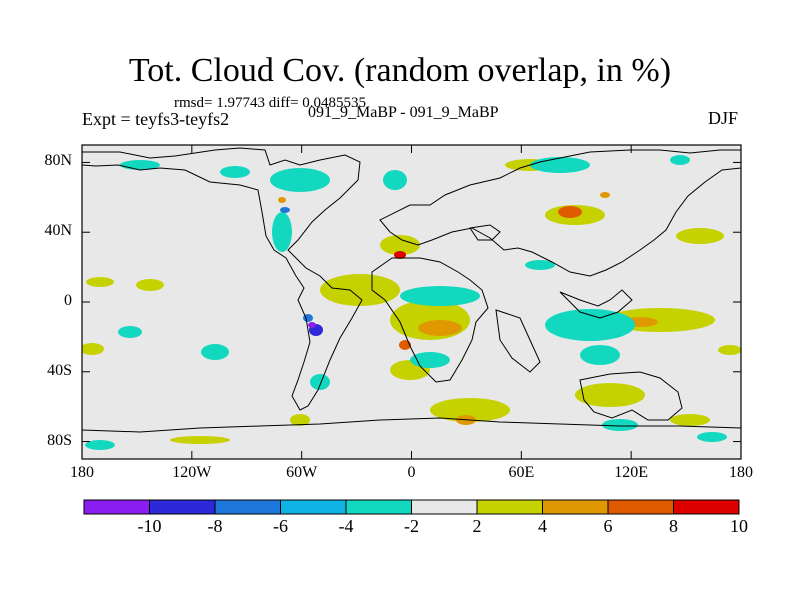 The width and height of the screenshot is (800, 600). Describe the element at coordinates (739, 526) in the screenshot. I see `colorbar-label: 10` at that location.